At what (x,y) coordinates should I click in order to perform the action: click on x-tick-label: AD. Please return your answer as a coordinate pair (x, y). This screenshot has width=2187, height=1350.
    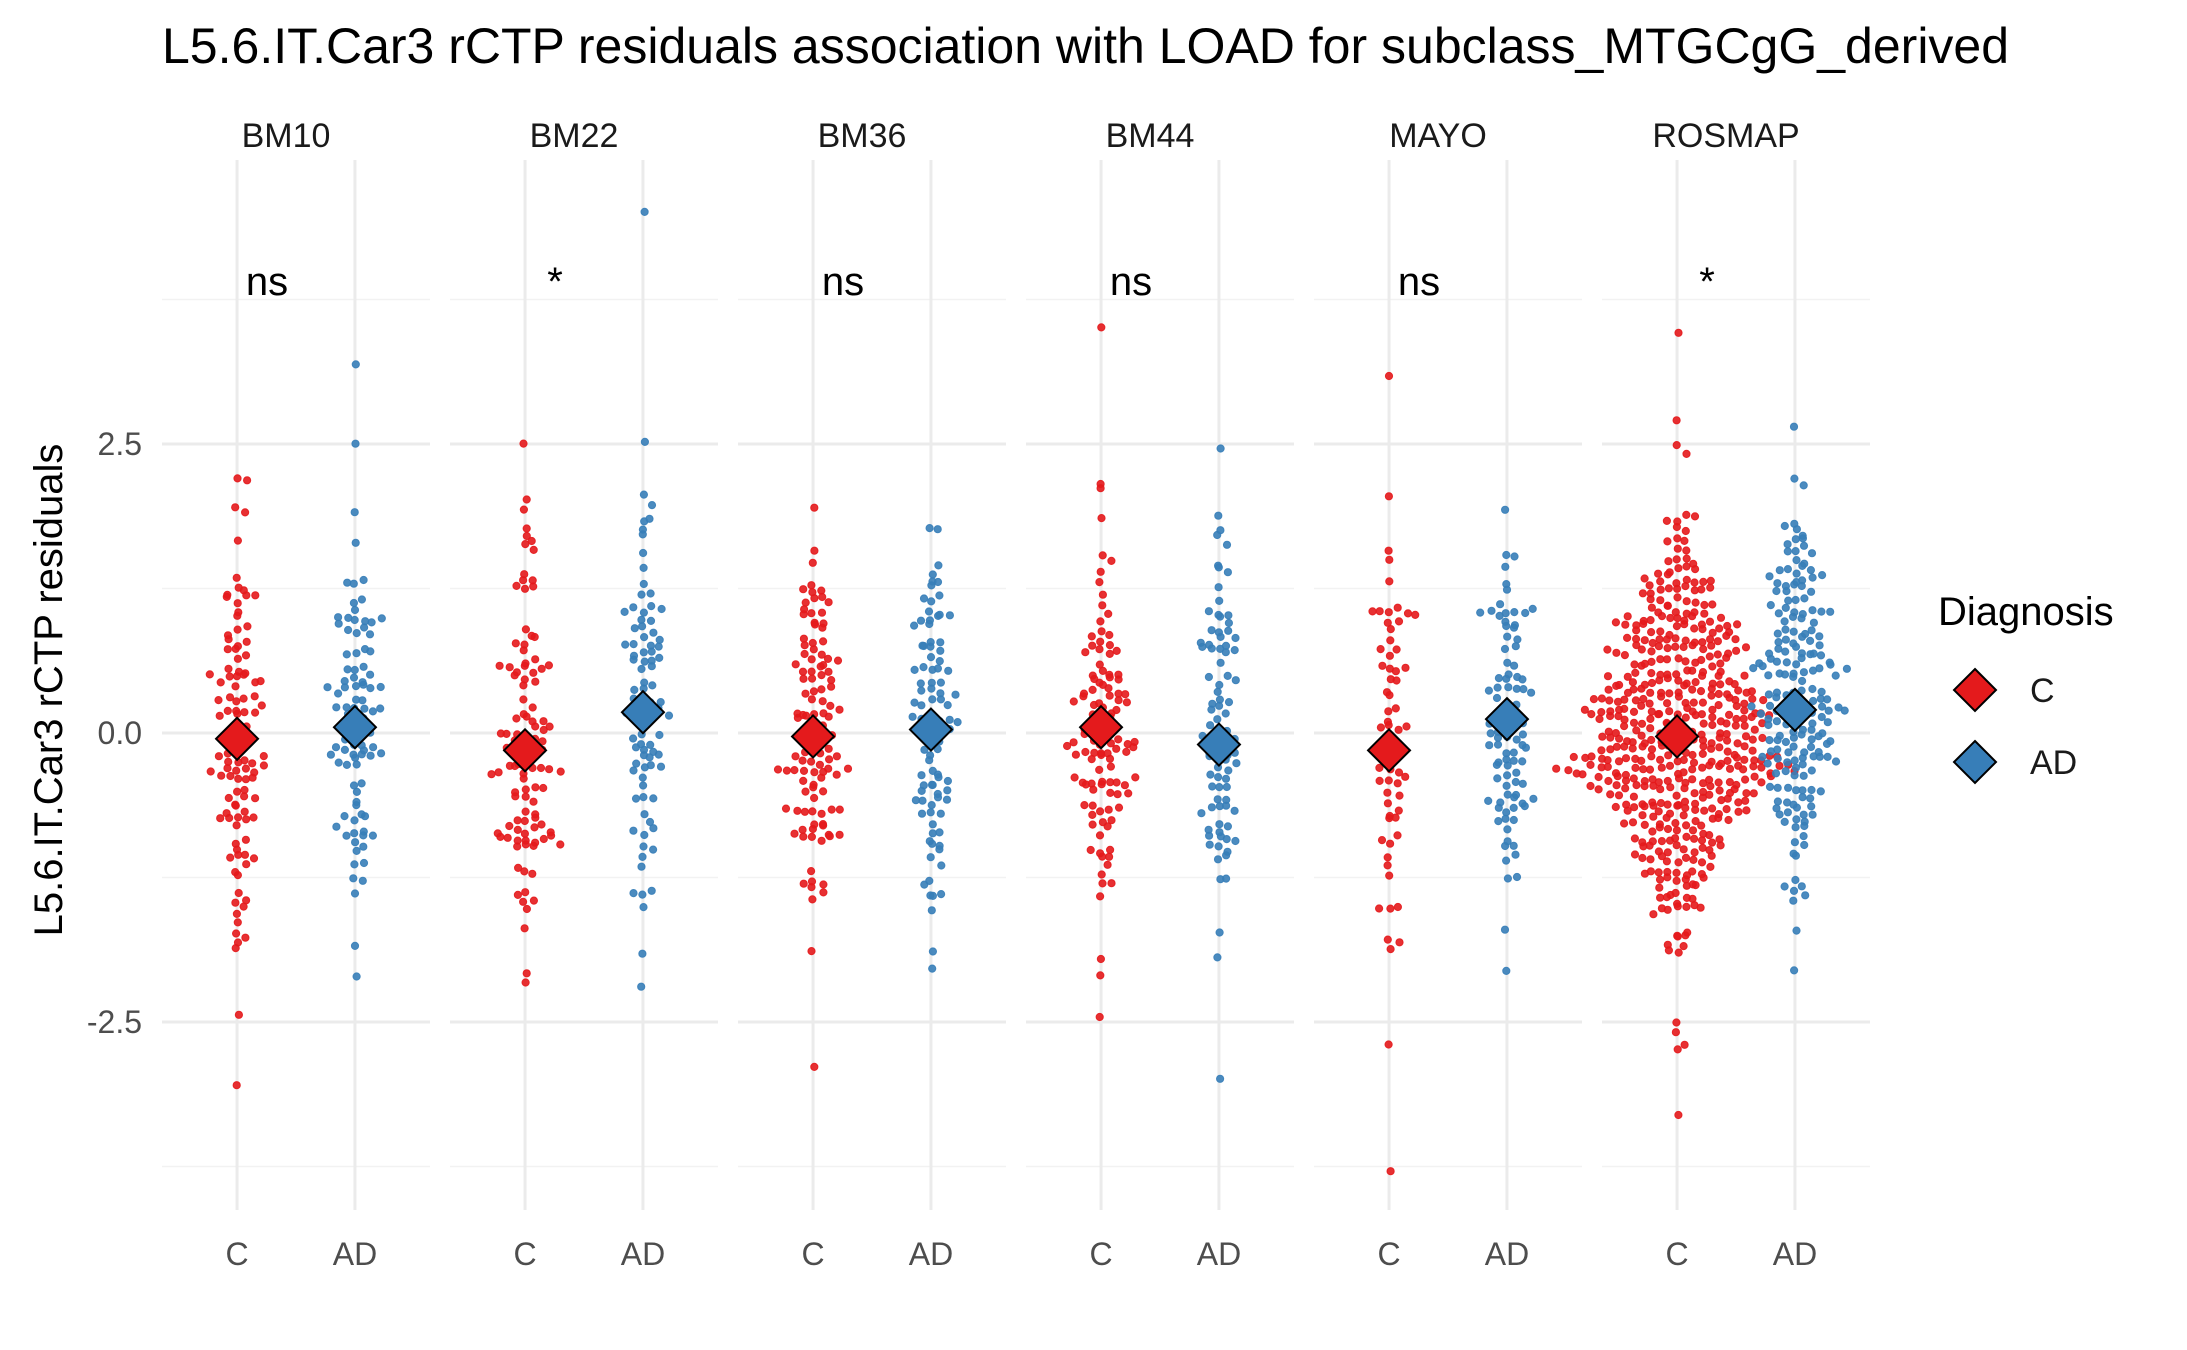
    Looking at the image, I should click on (1507, 1254).